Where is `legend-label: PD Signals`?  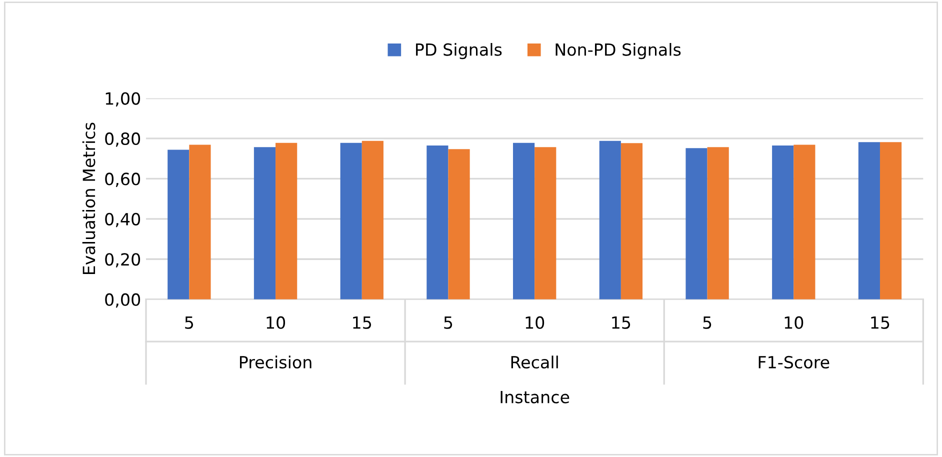
legend-label: PD Signals is located at coordinates (459, 51).